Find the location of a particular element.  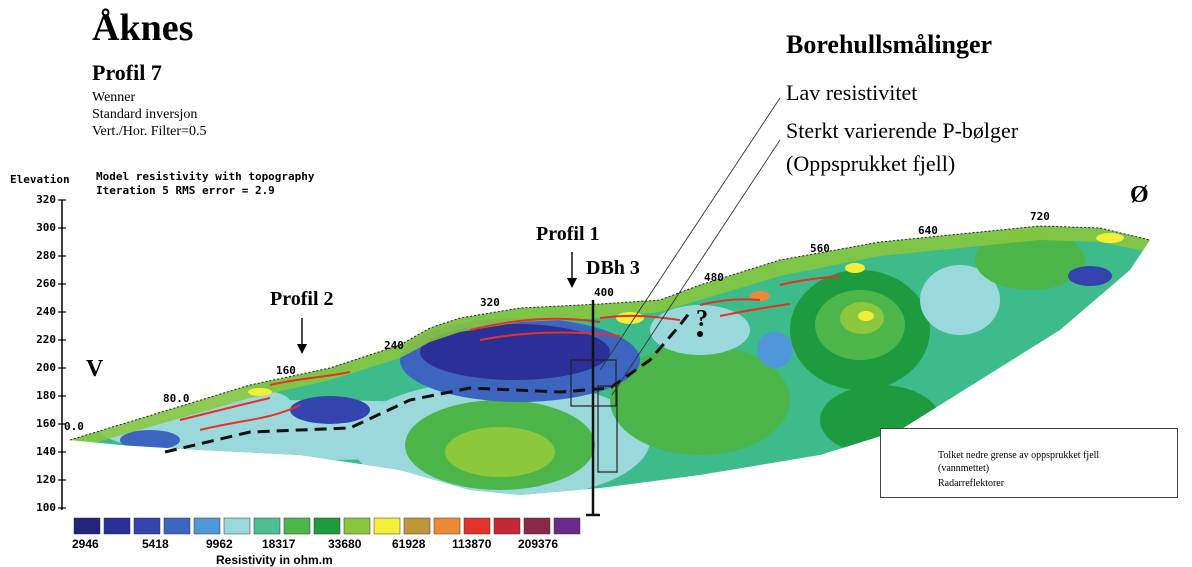

colorbar-value-7: 113870 is located at coordinates (472, 544).